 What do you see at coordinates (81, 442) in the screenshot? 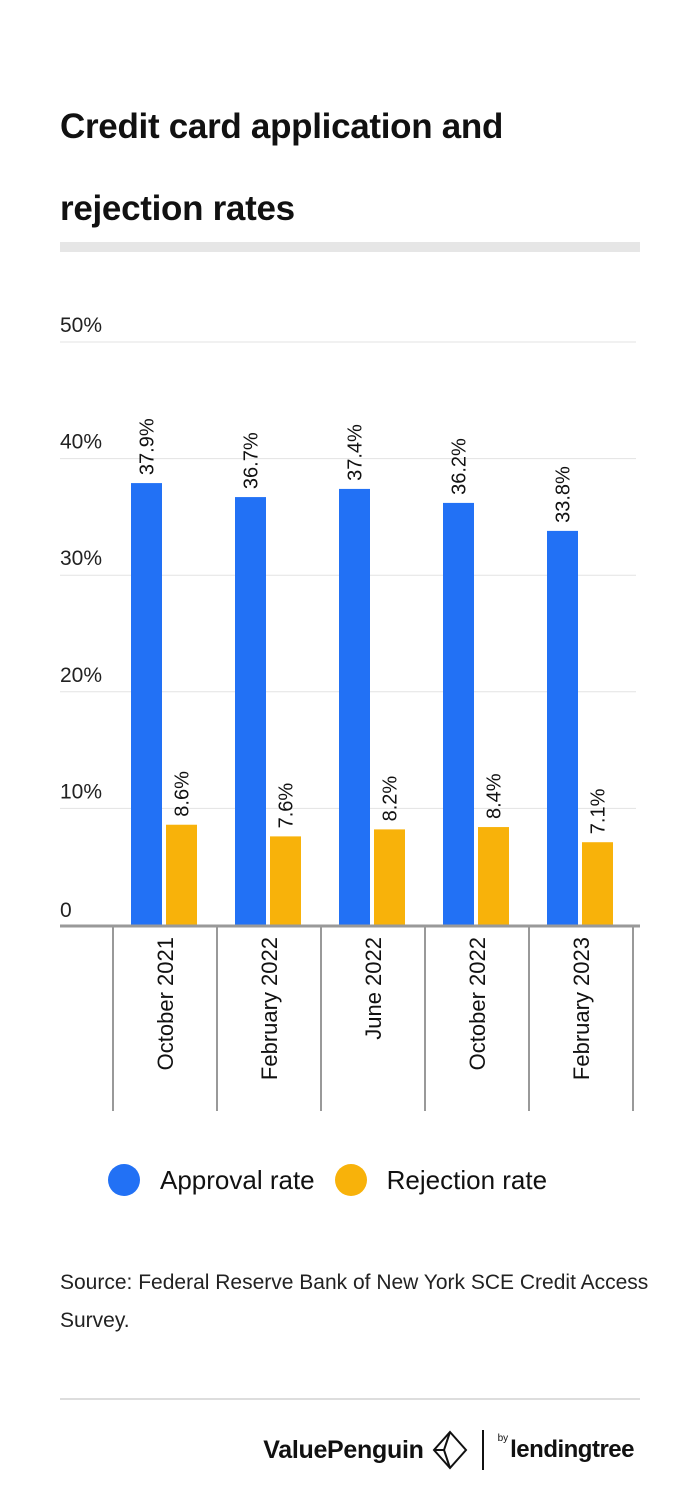
I see `y-tick-label: 40%` at bounding box center [81, 442].